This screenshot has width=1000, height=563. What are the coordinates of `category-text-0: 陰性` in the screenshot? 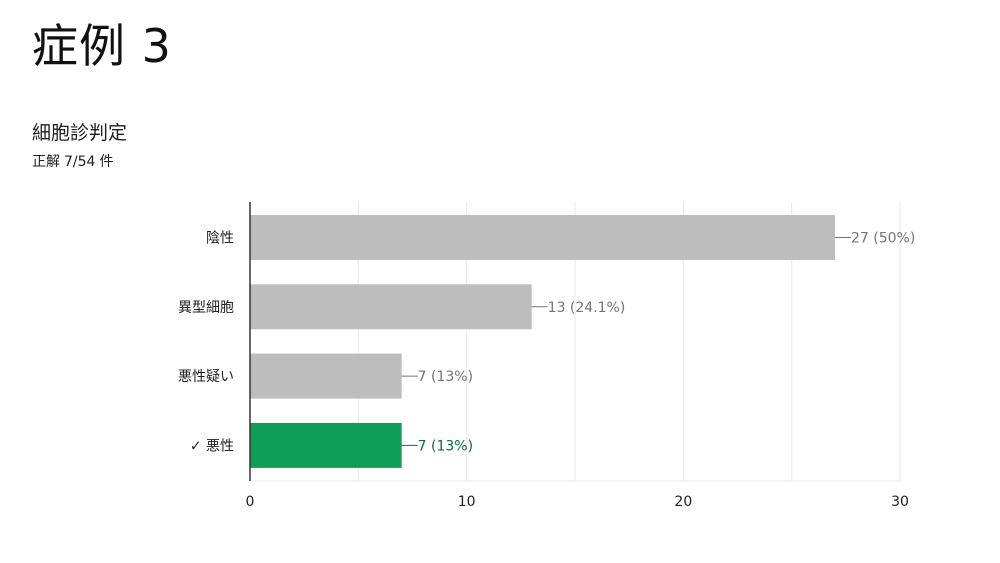 It's located at (220, 239).